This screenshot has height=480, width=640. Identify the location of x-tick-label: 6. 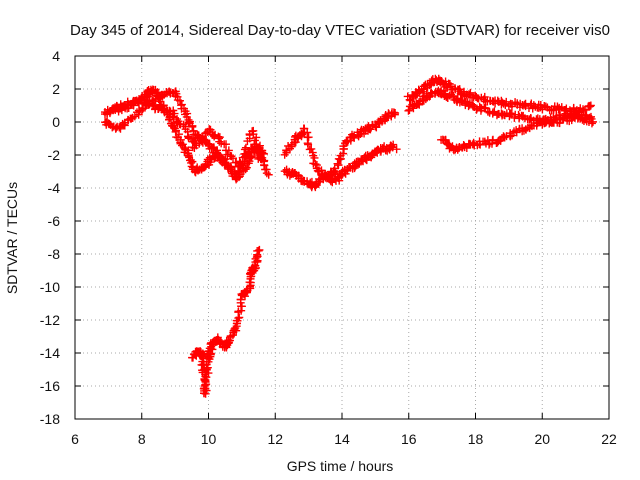
(75, 439).